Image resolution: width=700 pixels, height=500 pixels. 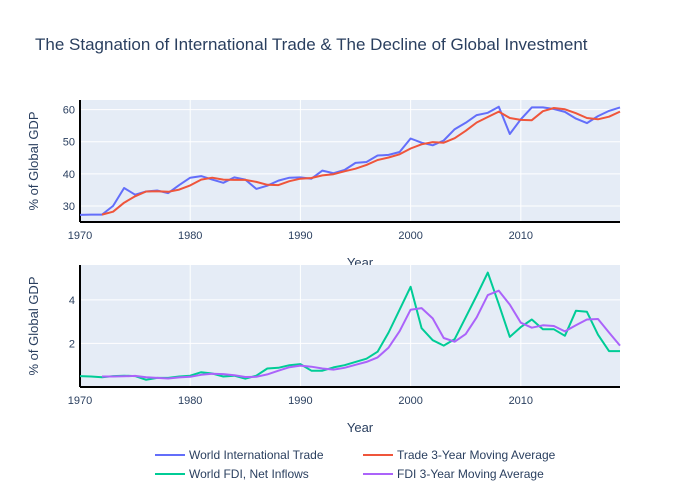 I want to click on series-line-fdi-ma, so click(x=361, y=334).